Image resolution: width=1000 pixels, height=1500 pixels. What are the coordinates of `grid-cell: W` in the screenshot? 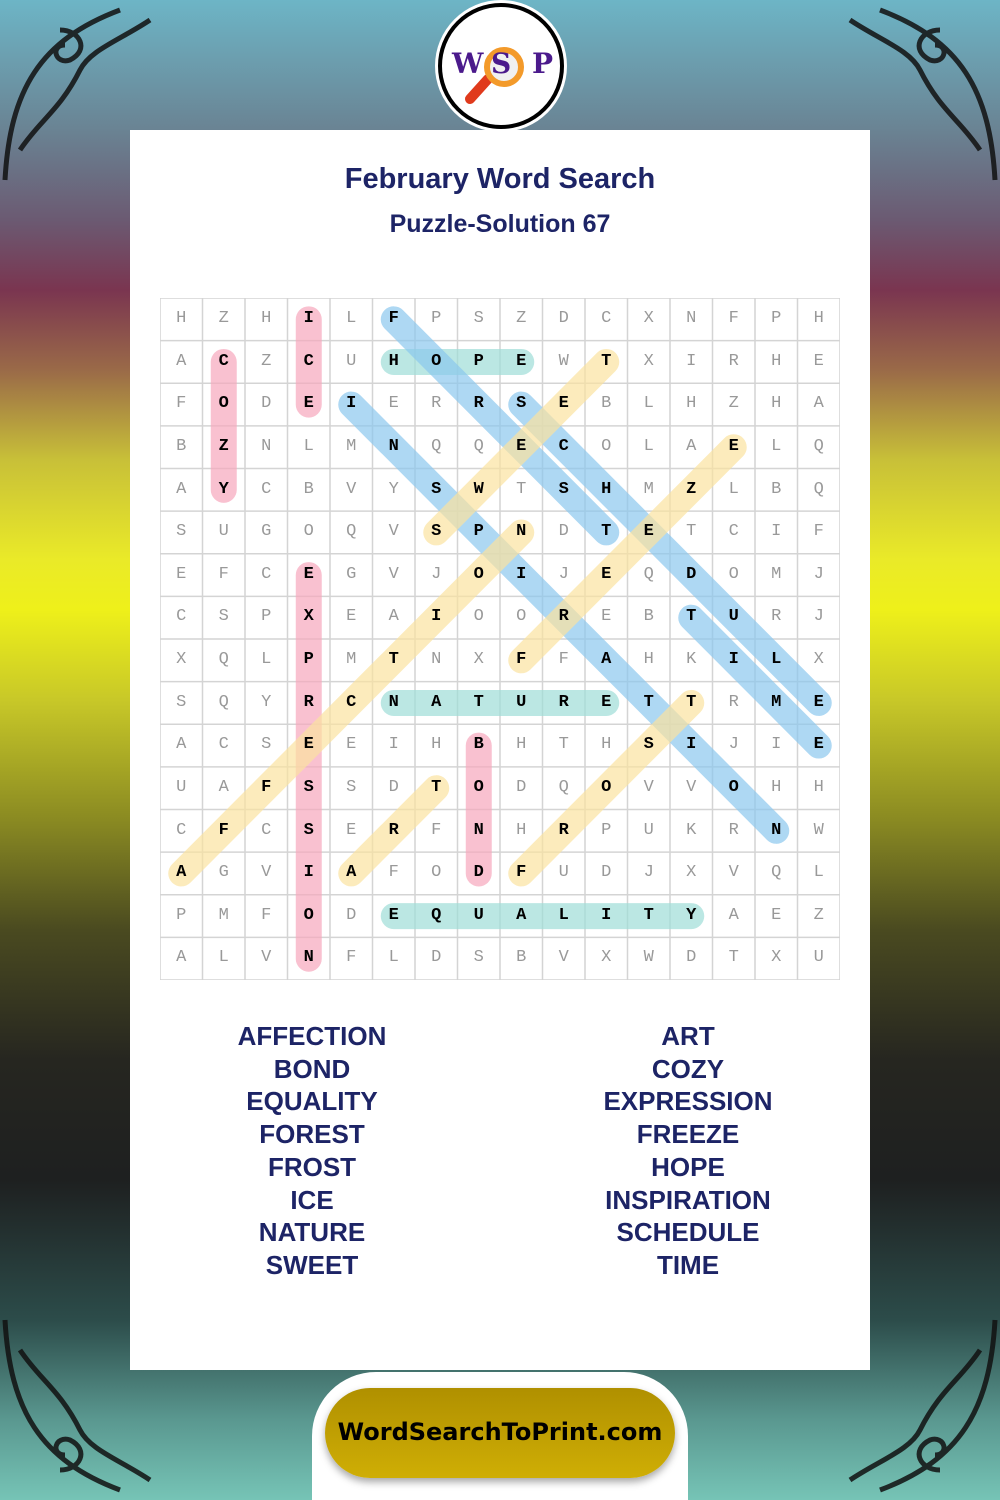 It's located at (648, 958).